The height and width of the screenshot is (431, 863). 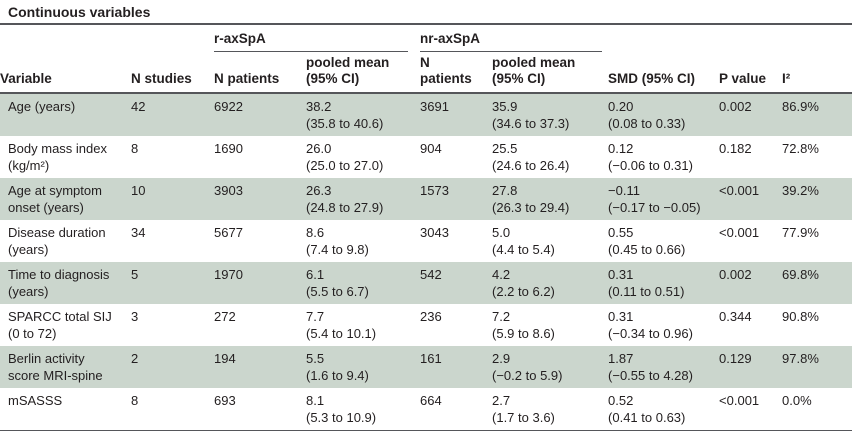 What do you see at coordinates (664, 73) in the screenshot?
I see `col-header-smd: SMD (95% CI)` at bounding box center [664, 73].